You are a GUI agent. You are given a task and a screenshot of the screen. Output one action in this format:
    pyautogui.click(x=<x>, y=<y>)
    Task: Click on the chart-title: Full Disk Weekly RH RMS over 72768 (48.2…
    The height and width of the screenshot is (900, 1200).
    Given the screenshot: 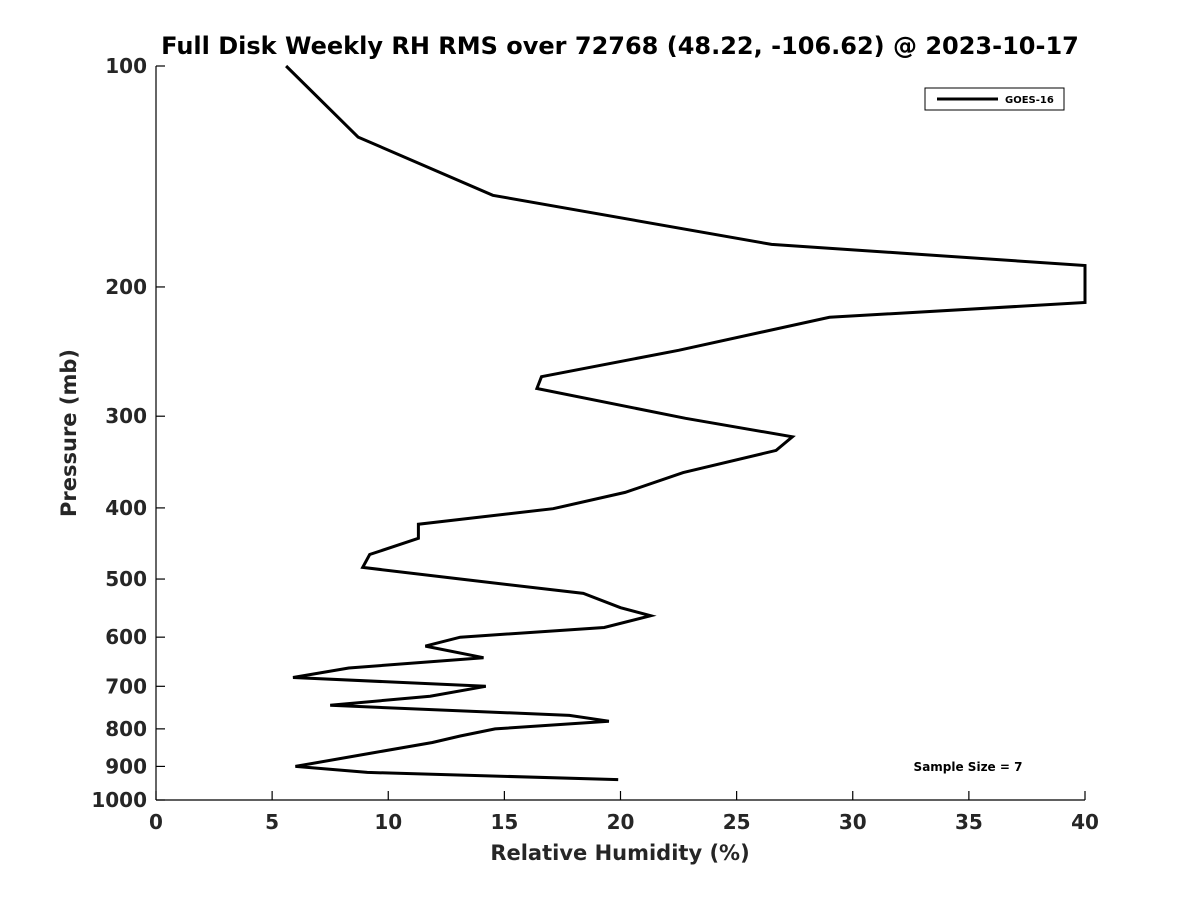 What is the action you would take?
    pyautogui.click(x=620, y=46)
    